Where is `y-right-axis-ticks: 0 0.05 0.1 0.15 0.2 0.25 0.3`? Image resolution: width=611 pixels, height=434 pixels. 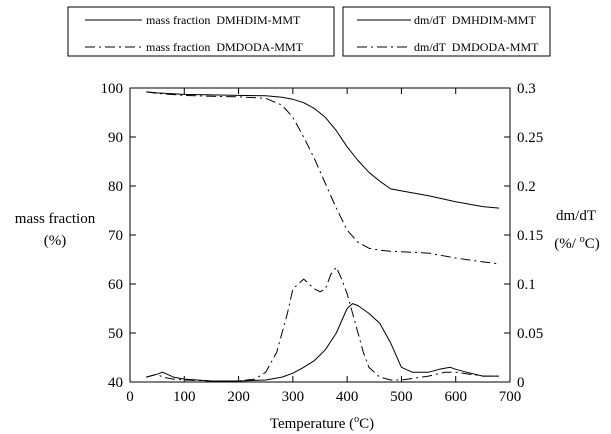 y-right-axis-ticks: 0 0.05 0.1 0.15 0.2 0.25 0.3 is located at coordinates (523, 236).